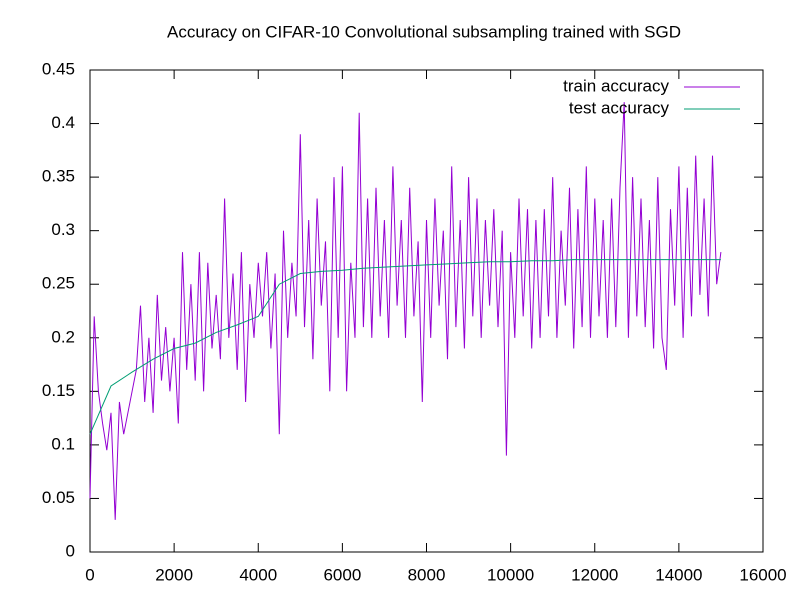  I want to click on y-tick-label: 0.1, so click(63, 443).